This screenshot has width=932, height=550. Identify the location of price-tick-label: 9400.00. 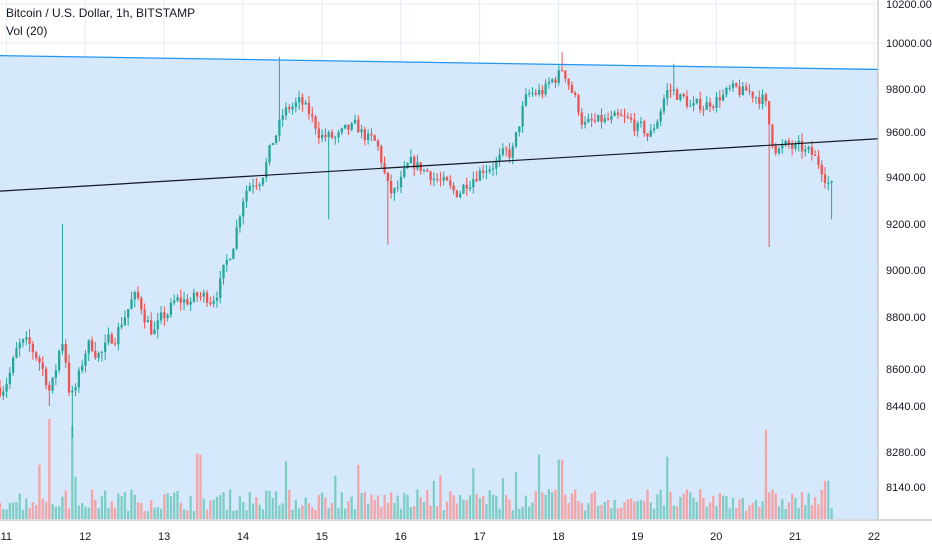
(906, 178).